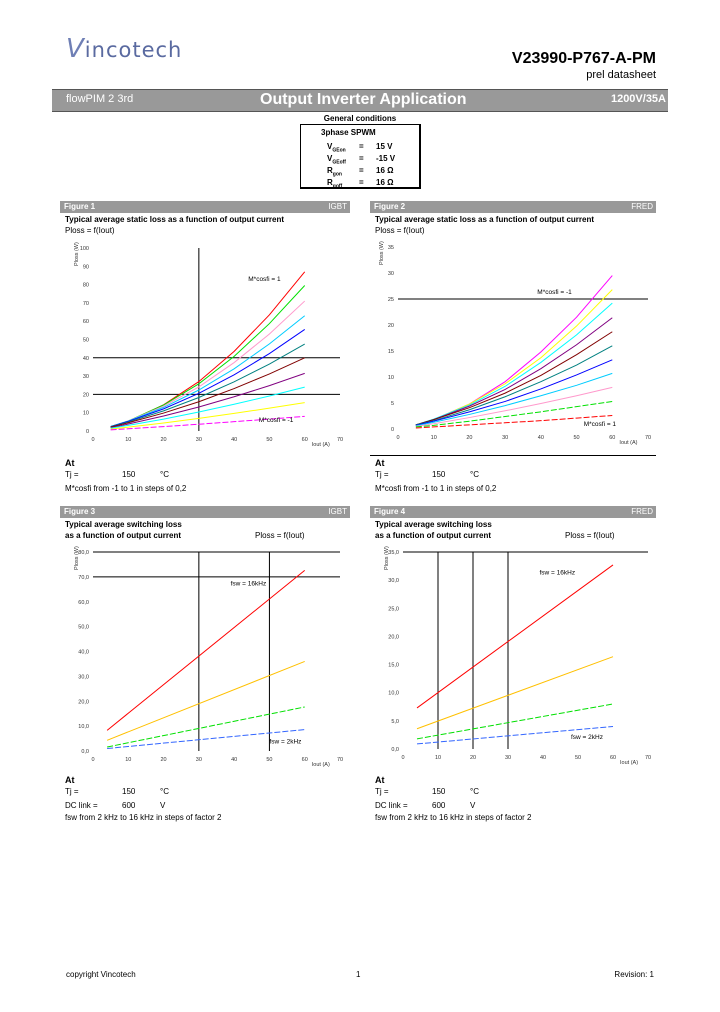  What do you see at coordinates (642, 206) in the screenshot?
I see `device-type: FRED` at bounding box center [642, 206].